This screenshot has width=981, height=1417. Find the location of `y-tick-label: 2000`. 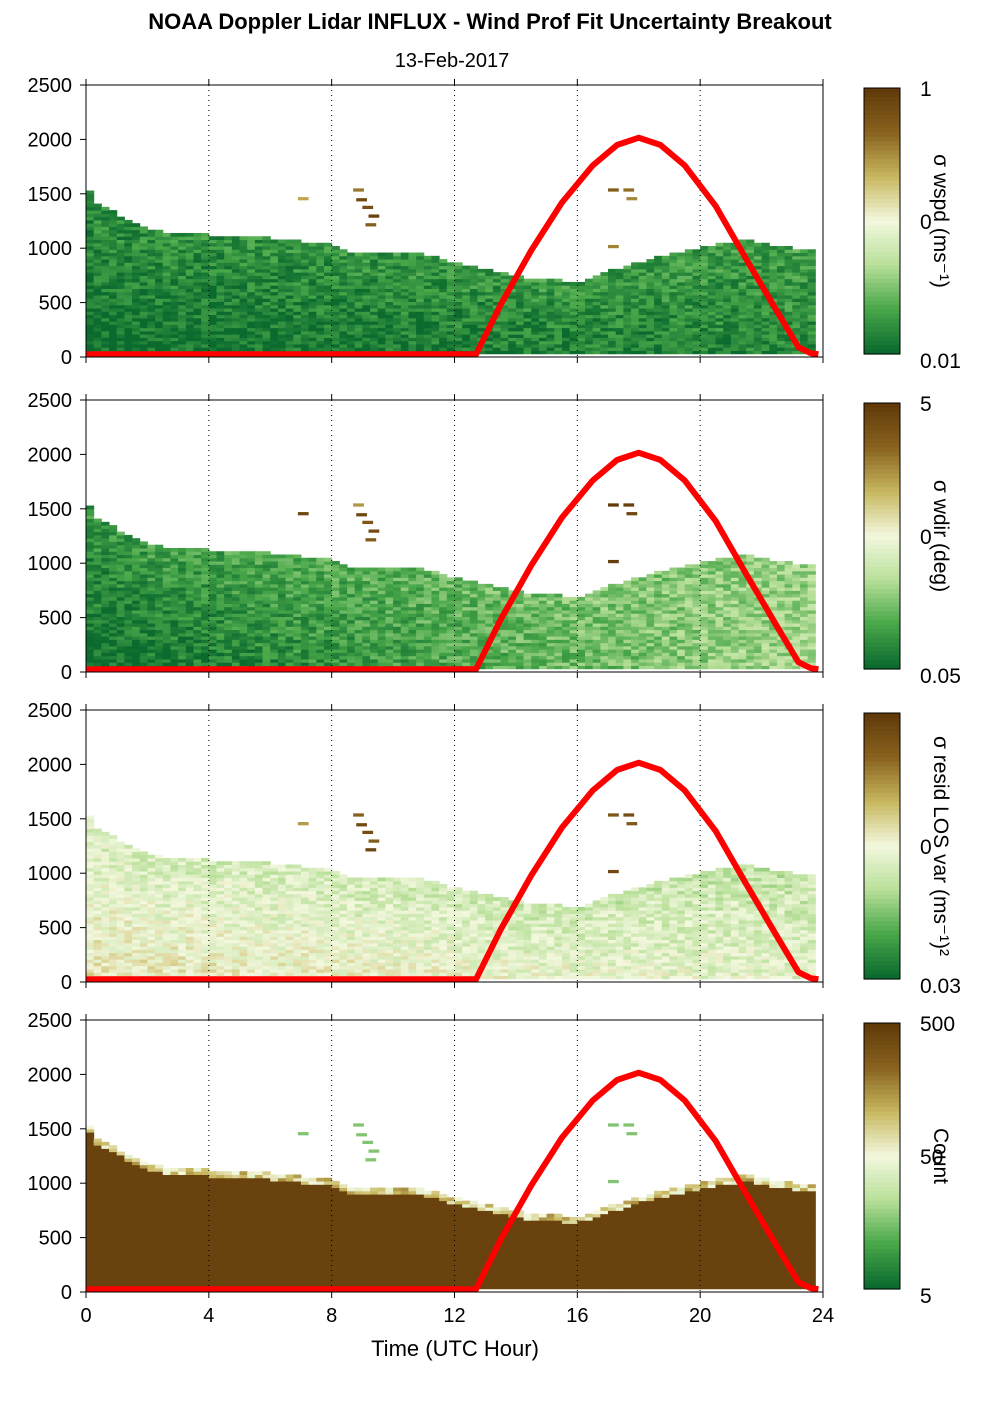

y-tick-label: 2000 is located at coordinates (50, 140).